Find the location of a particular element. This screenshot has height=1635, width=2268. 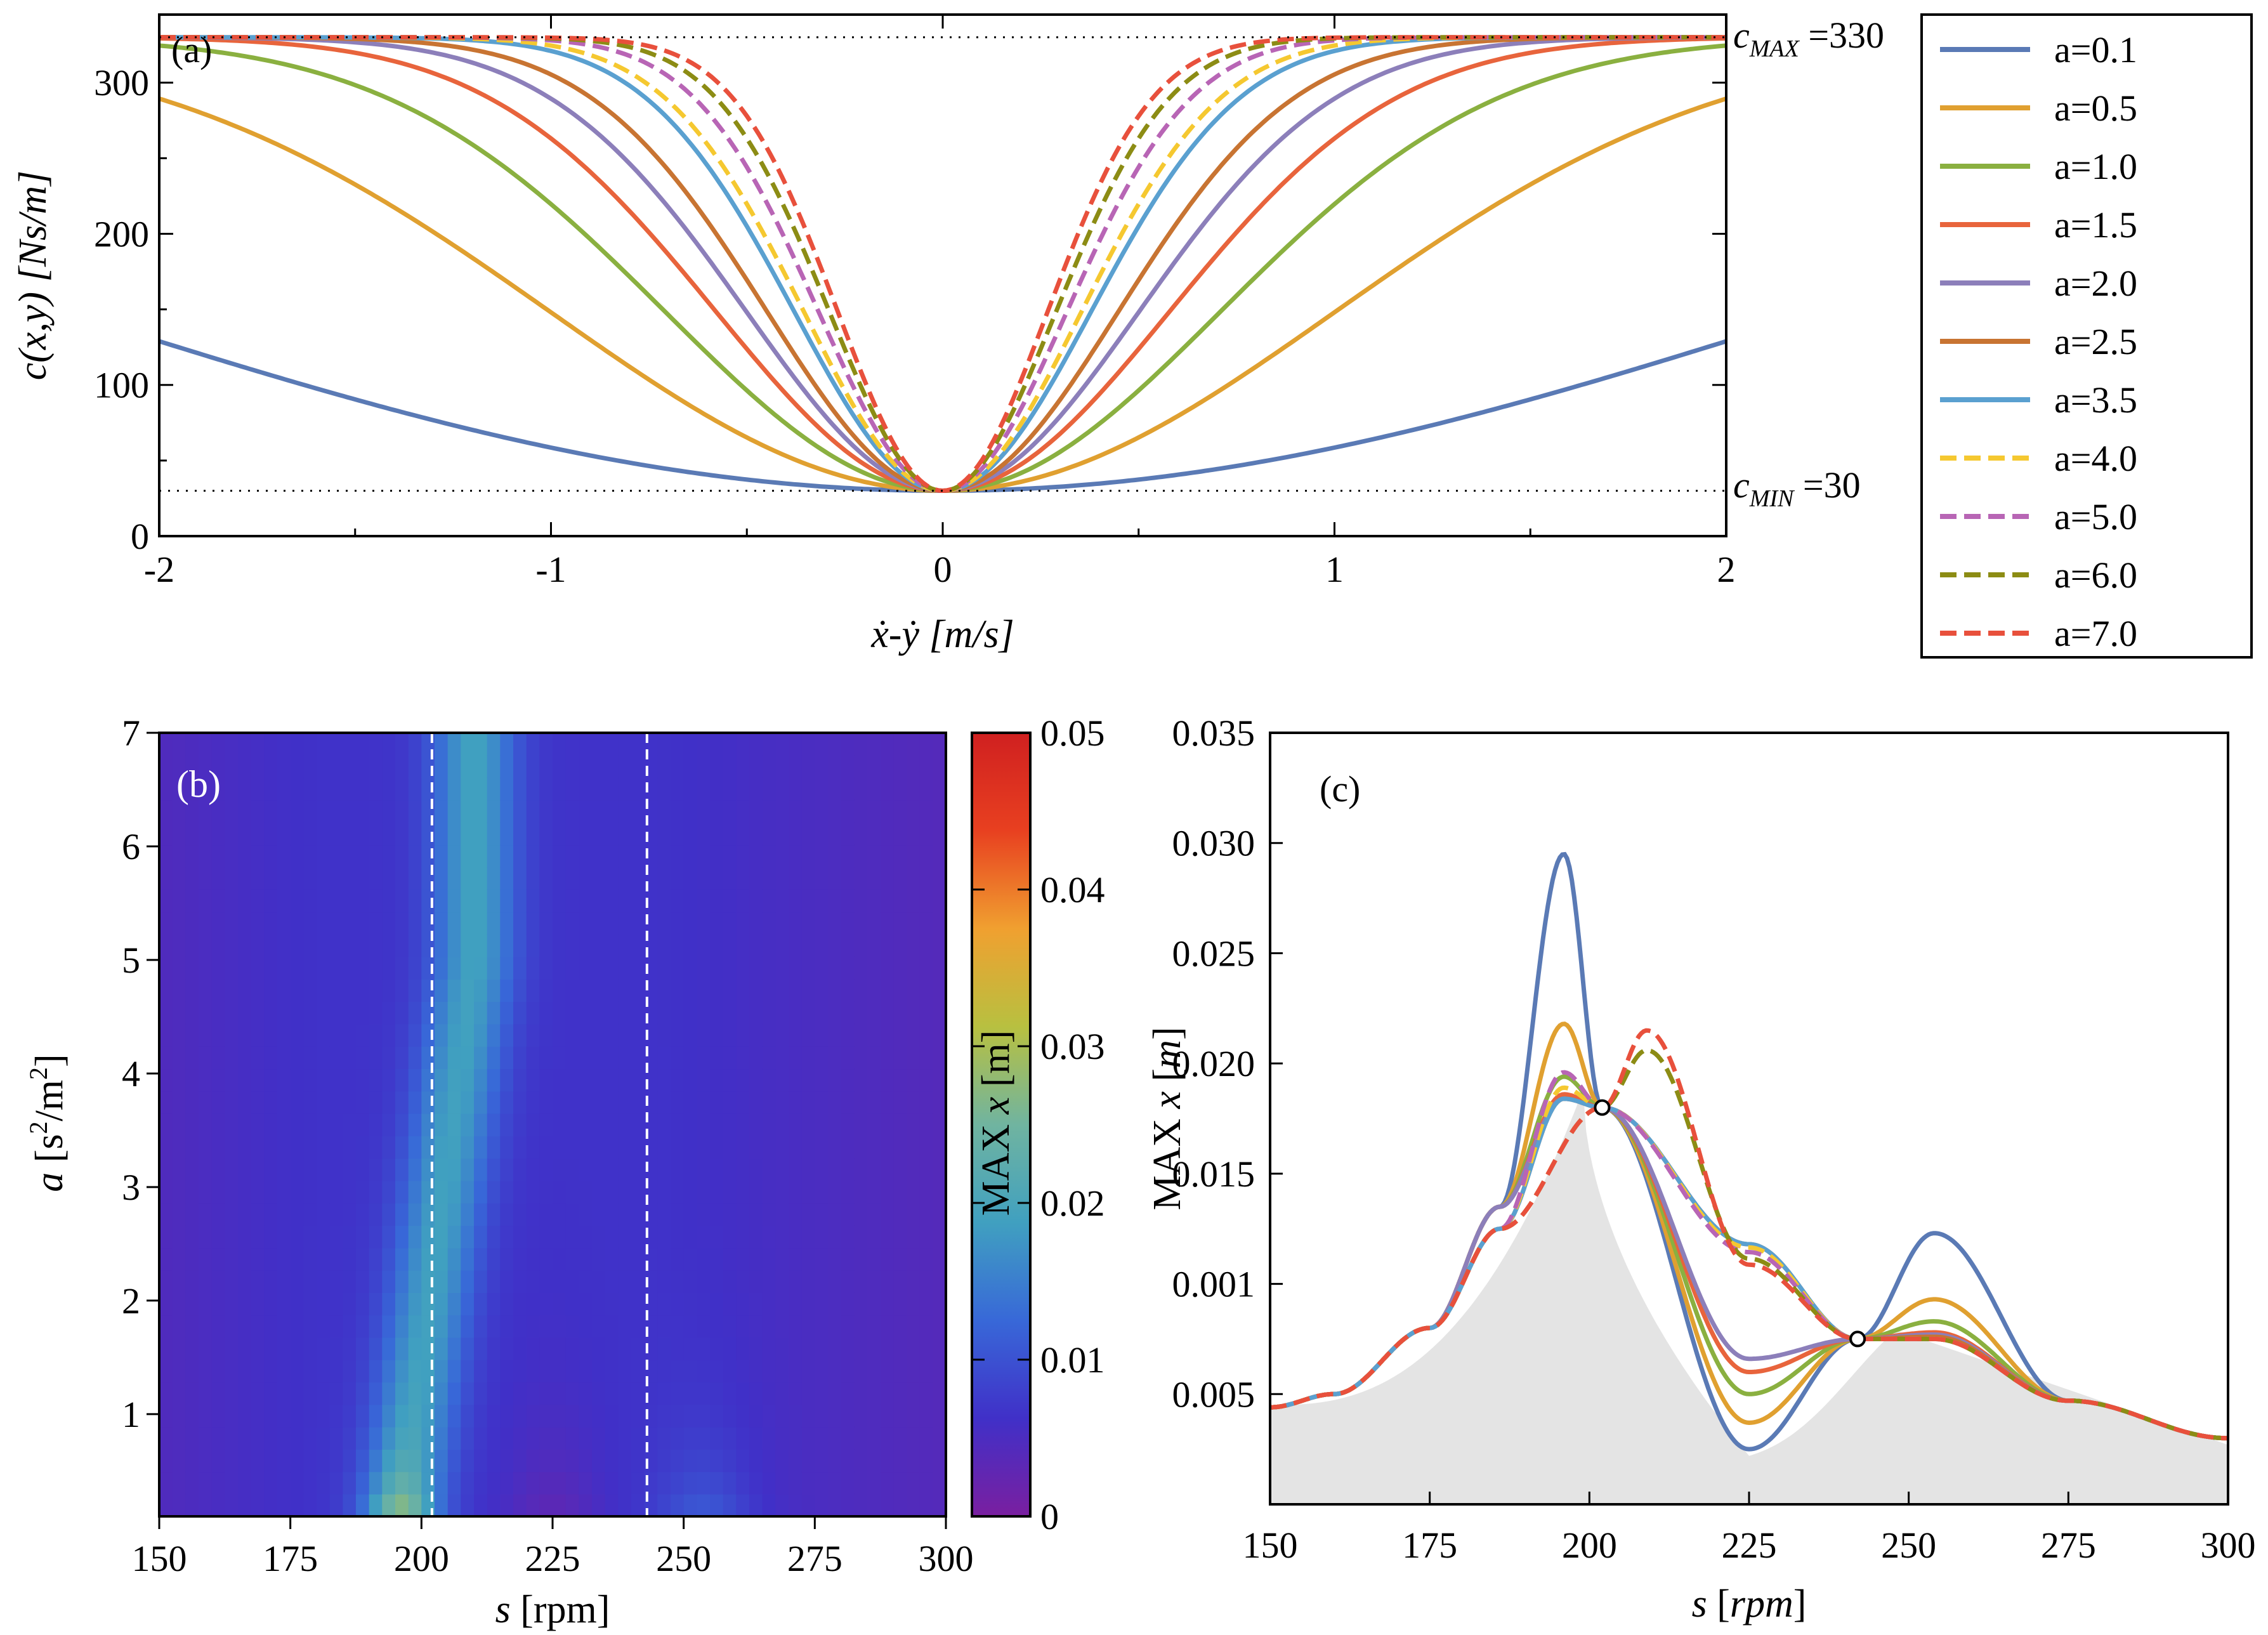

panel-a-ylabel: c(x,y) [Ns/m] is located at coordinates (33, 276).